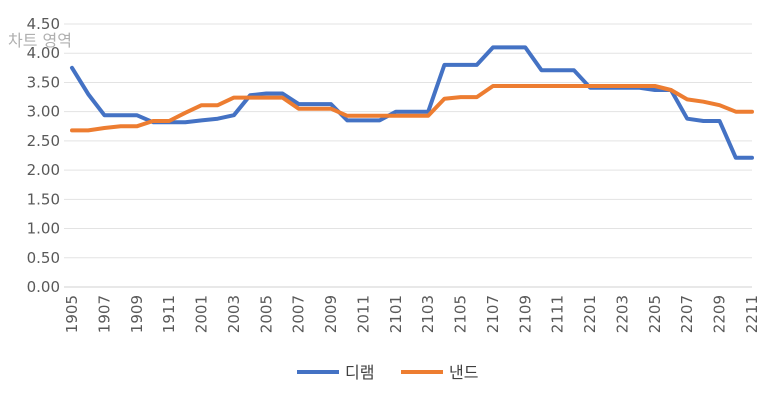  Describe the element at coordinates (299, 314) in the screenshot. I see `x-tick-label: 2007` at that location.